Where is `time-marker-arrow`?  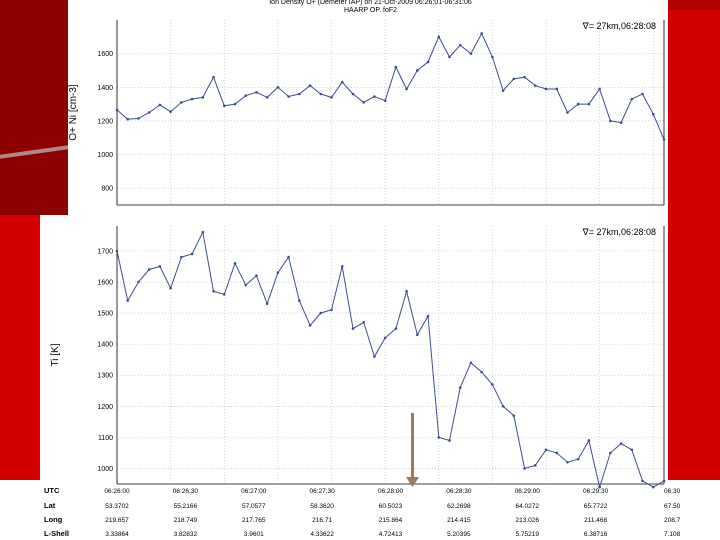
time-marker-arrow is located at coordinates (412, 450).